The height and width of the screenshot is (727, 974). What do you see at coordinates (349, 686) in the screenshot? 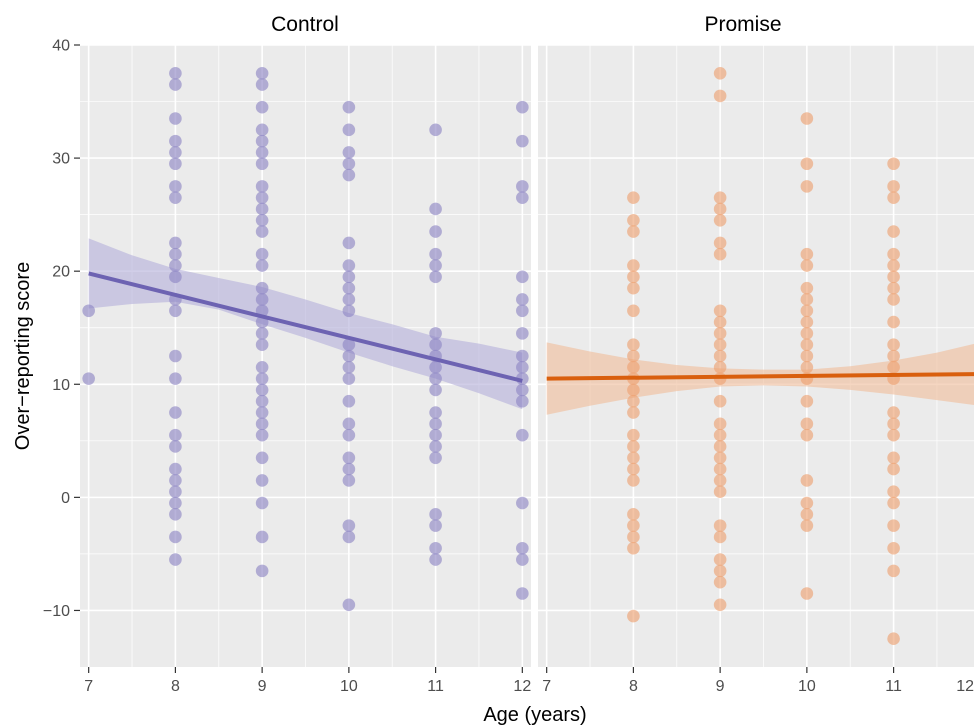
I see `x-tick-label: 10` at bounding box center [349, 686].